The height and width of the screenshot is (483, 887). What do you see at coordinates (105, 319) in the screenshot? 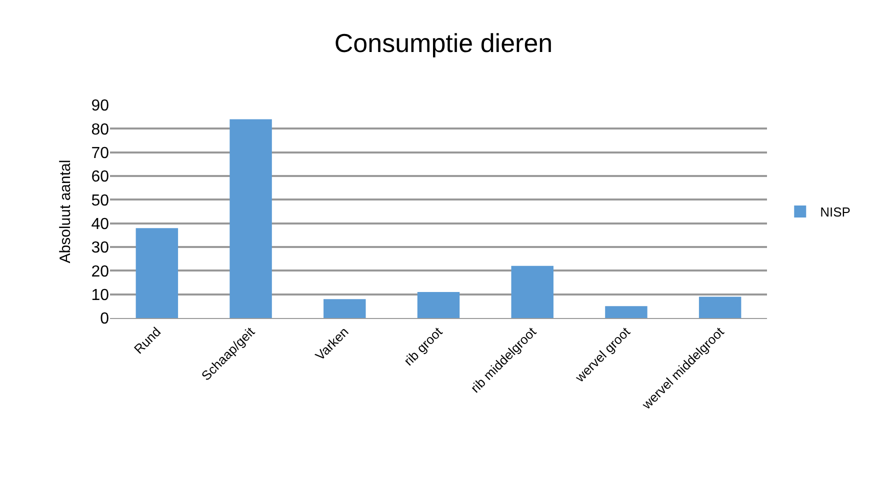
I see `y-tick-label: 0` at bounding box center [105, 319].